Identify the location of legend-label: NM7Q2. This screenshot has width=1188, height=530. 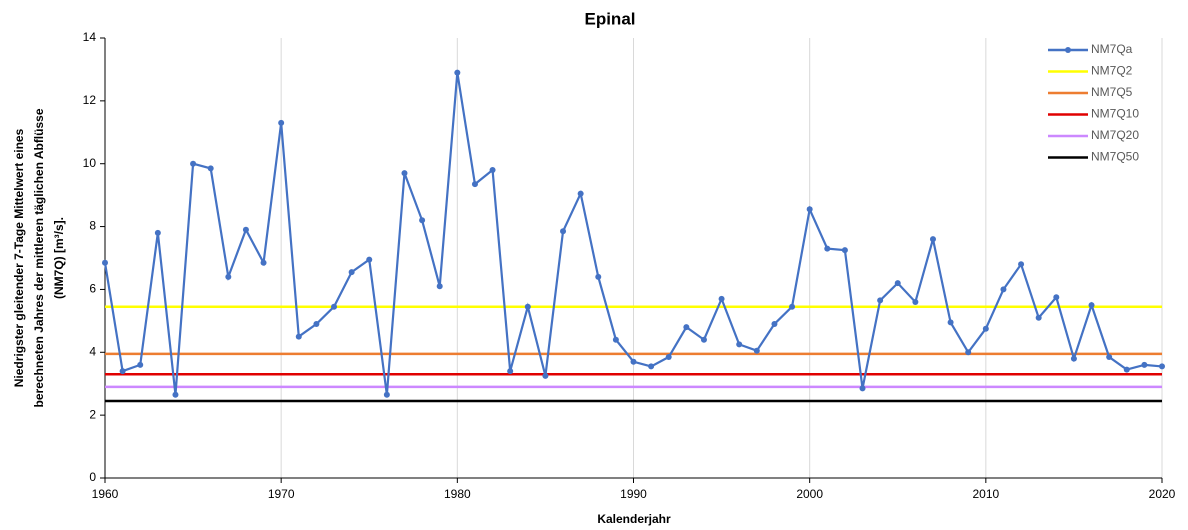
(1112, 71).